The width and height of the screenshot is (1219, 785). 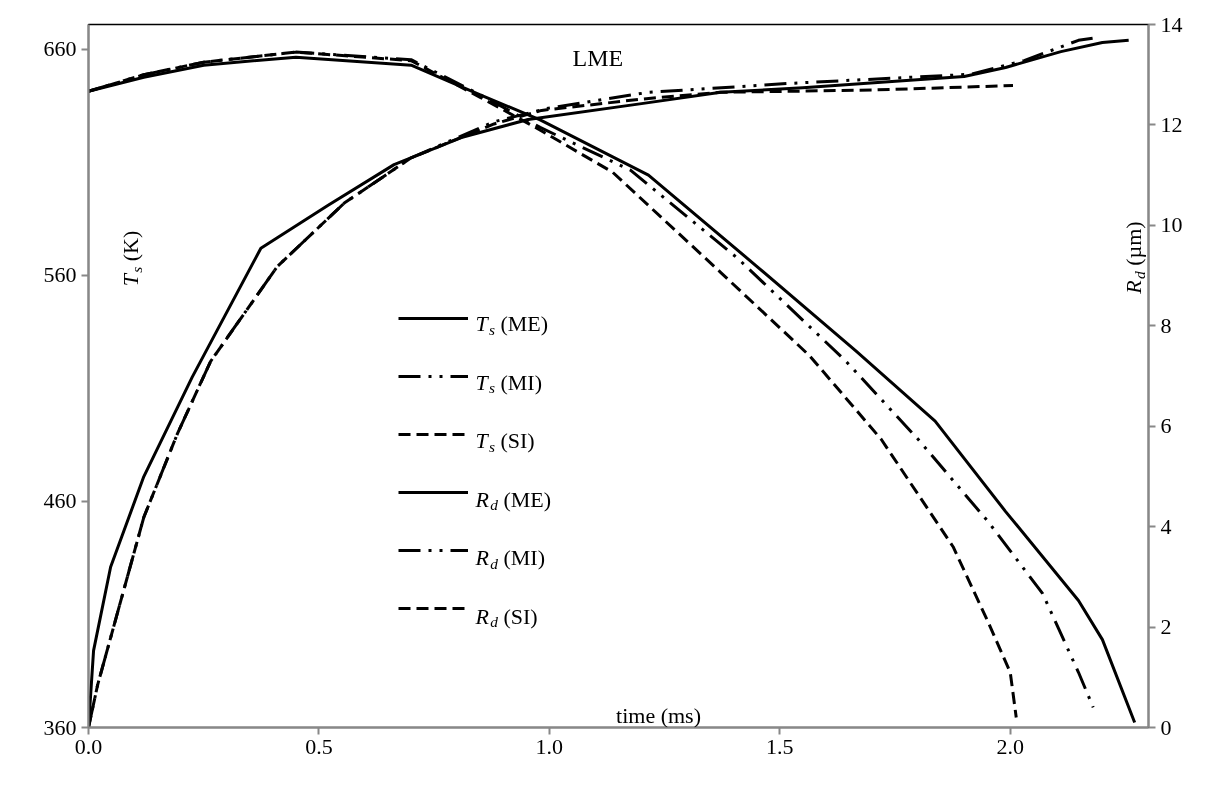 What do you see at coordinates (60, 501) in the screenshot?
I see `y-tick-label: 460` at bounding box center [60, 501].